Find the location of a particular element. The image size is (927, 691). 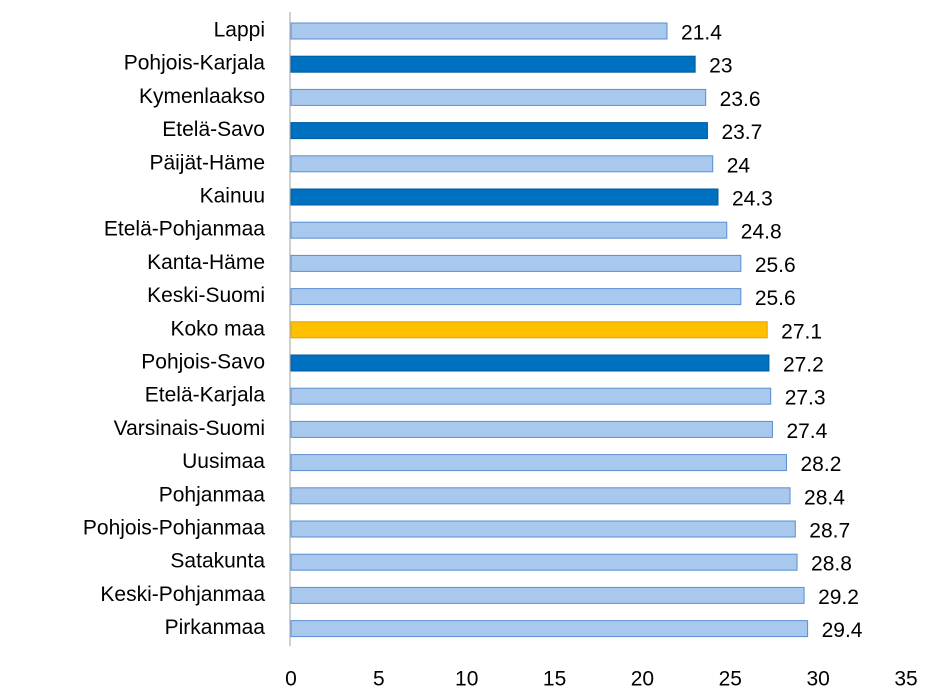

y-tick-label: Pirkanmaa is located at coordinates (215, 627).